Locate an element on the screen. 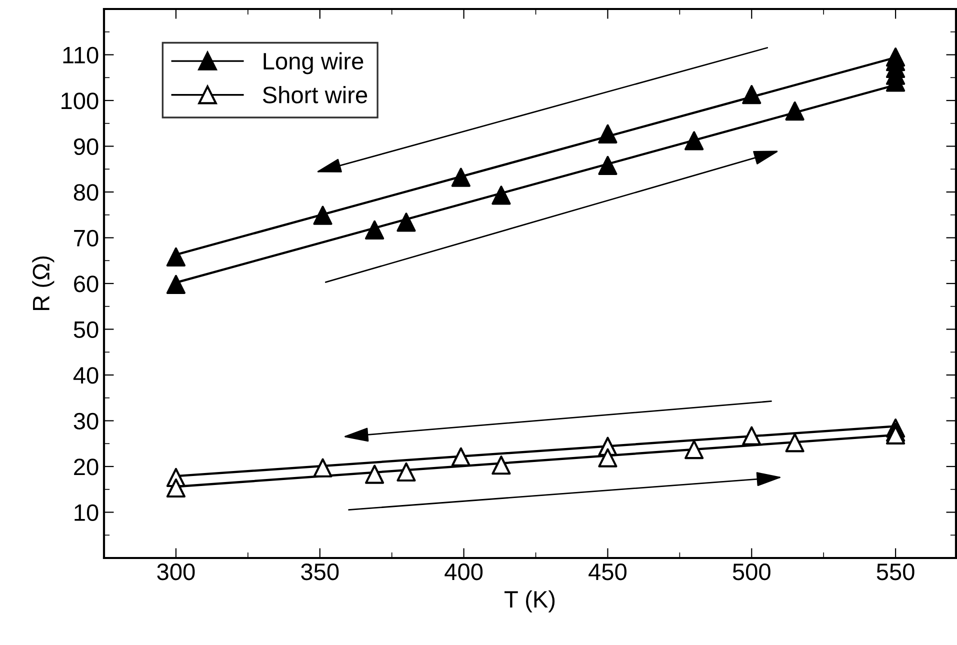 This screenshot has width=957, height=645. x-tick-label: 350 is located at coordinates (320, 571).